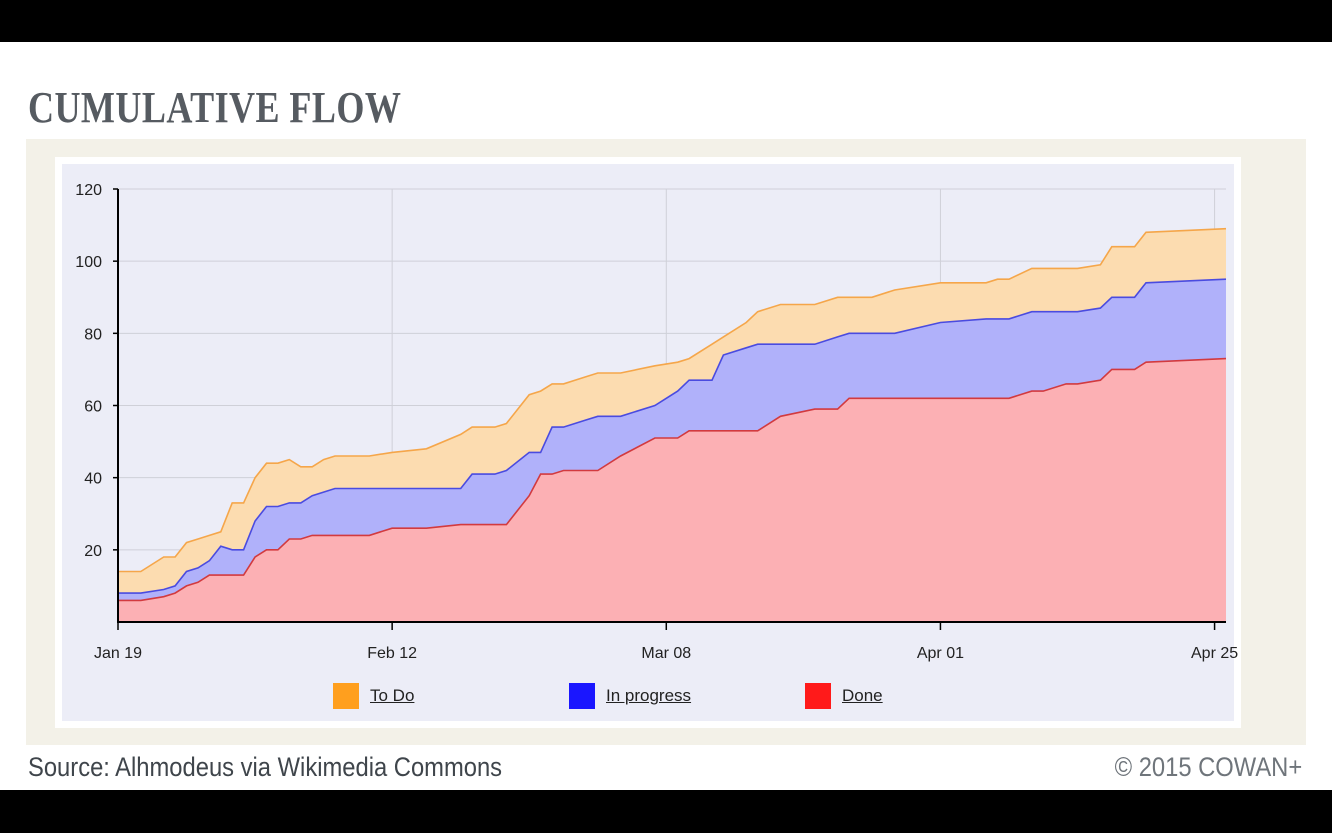 The image size is (1332, 833). What do you see at coordinates (265, 767) in the screenshot?
I see `source-credit: Source: Alhmodeus via Wikimedia Commons` at bounding box center [265, 767].